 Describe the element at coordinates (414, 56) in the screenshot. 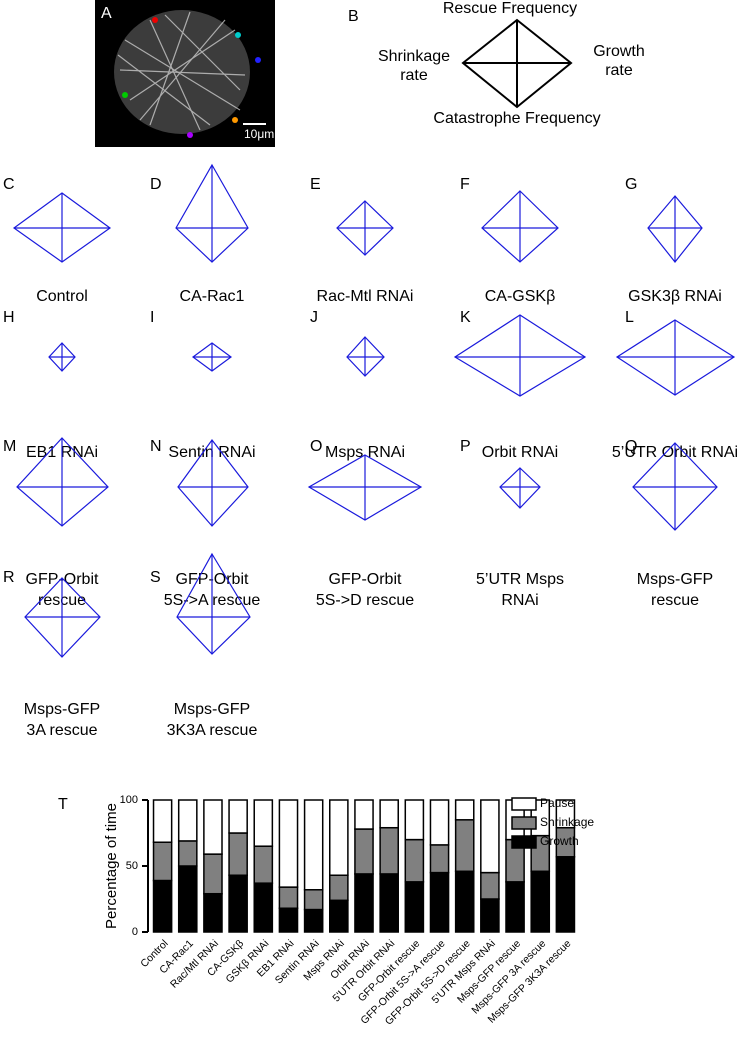

I see `key-label: Shrinkage` at that location.